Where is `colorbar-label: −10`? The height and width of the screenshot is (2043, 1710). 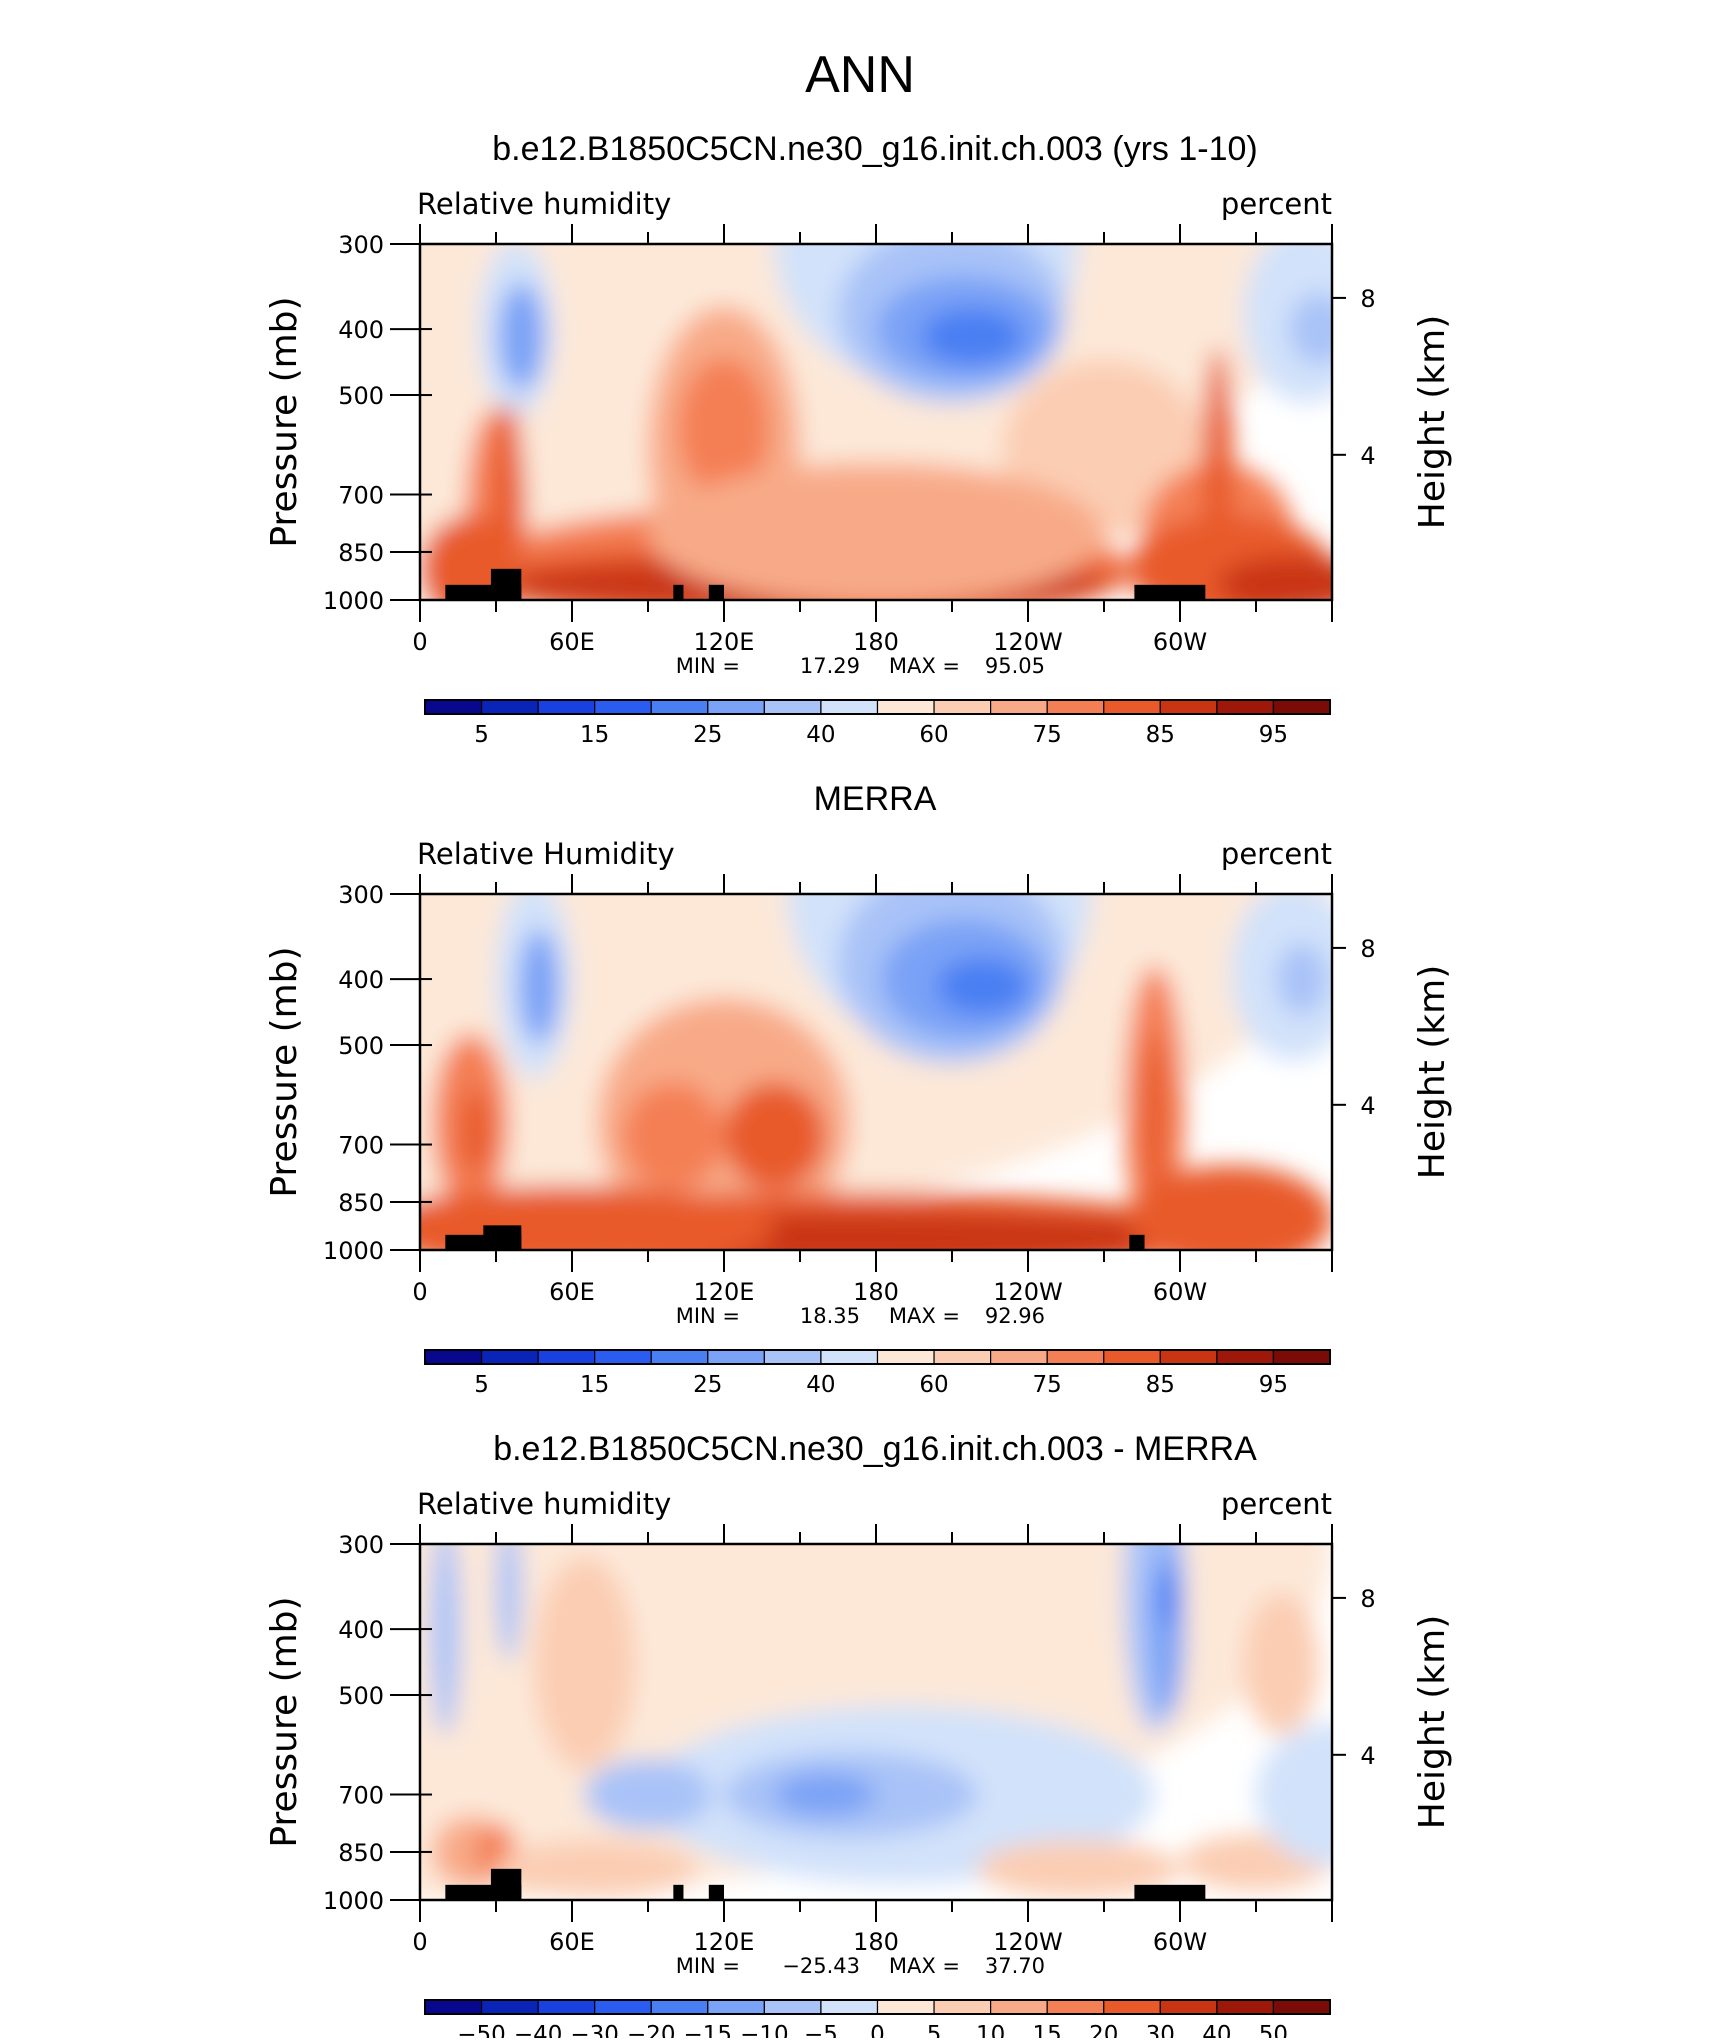
colorbar-label: −10 is located at coordinates (764, 2030).